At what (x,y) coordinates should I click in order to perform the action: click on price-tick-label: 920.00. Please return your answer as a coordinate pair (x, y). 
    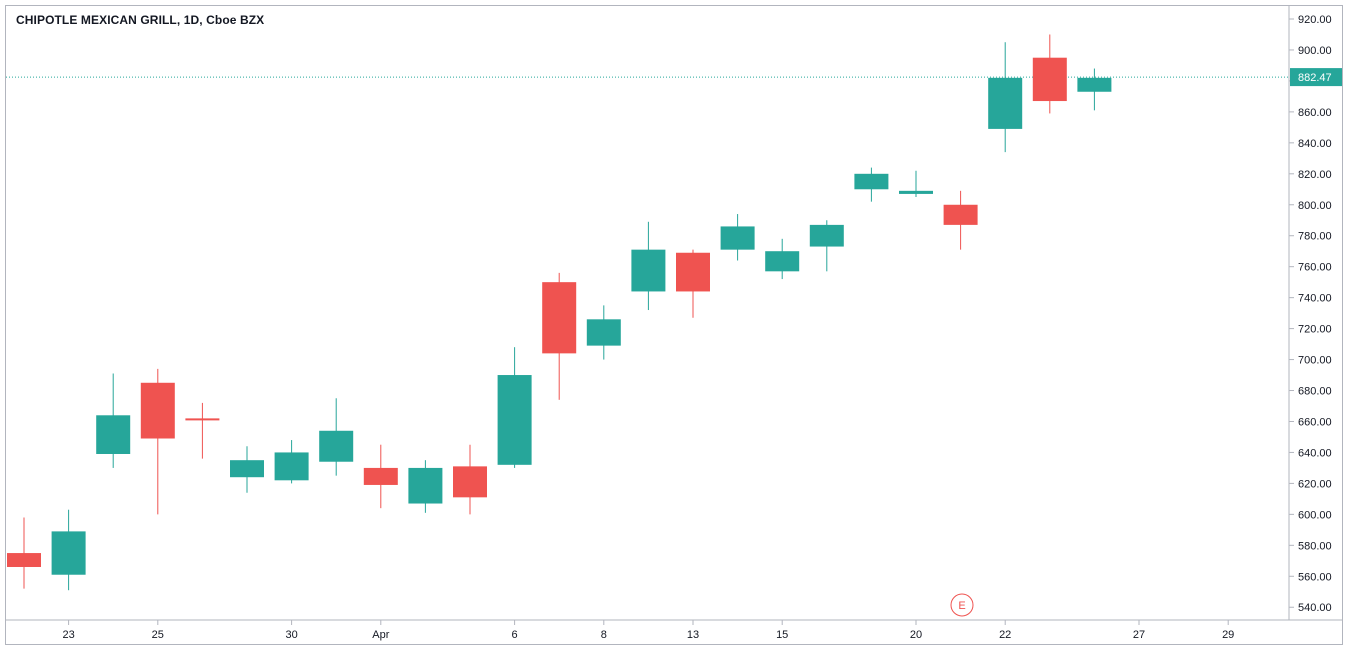
    Looking at the image, I should click on (1315, 20).